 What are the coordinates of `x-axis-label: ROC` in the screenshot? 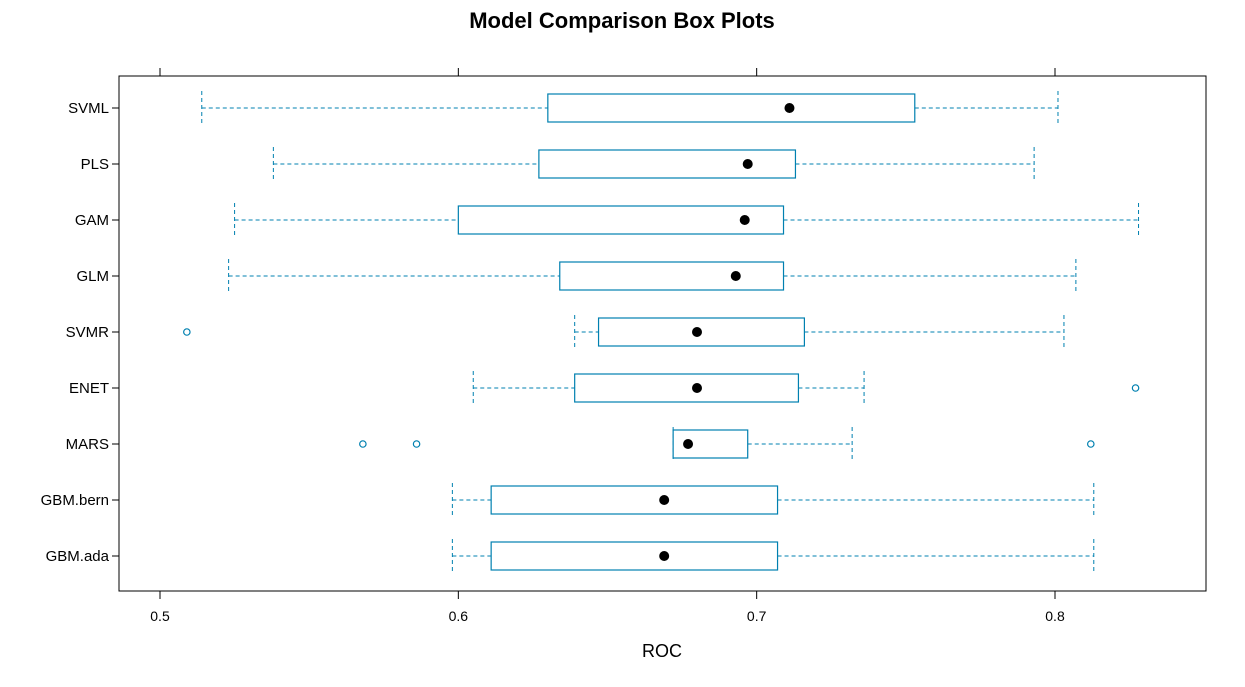 It's located at (662, 651).